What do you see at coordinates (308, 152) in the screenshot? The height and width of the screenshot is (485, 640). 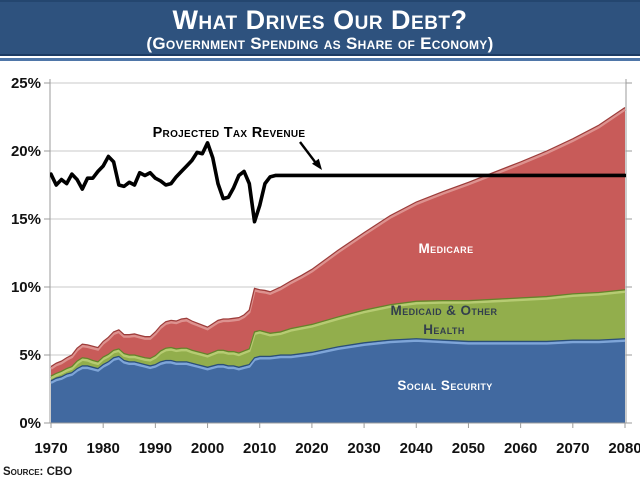 I see `annotation-arrow-line` at bounding box center [308, 152].